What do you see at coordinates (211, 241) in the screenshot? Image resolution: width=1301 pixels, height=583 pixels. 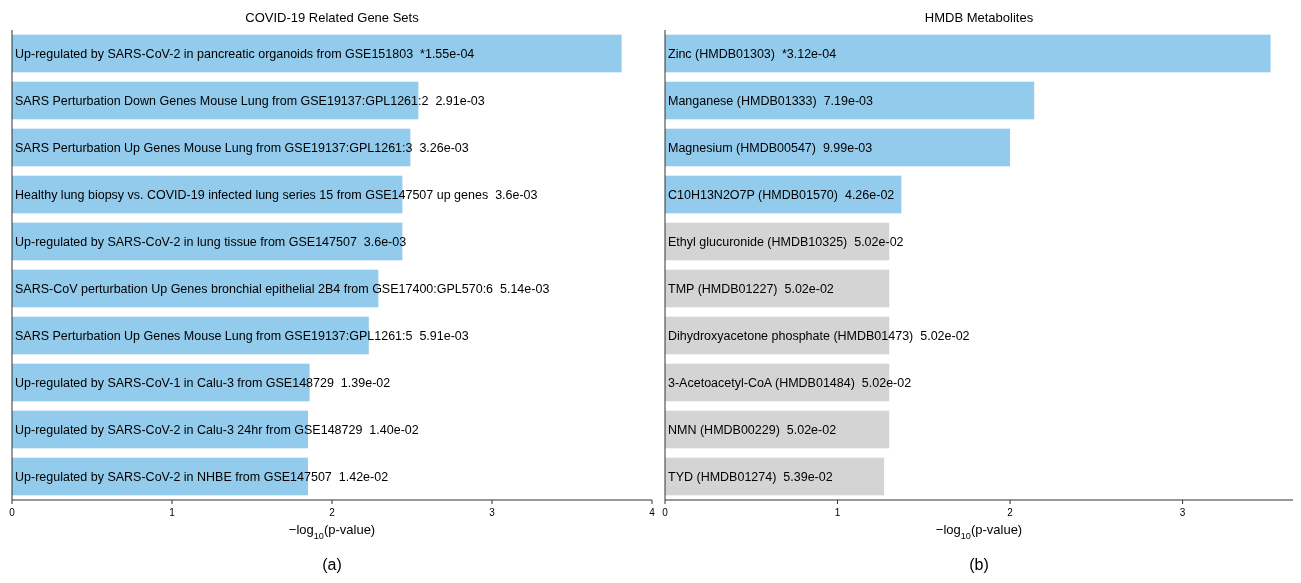 I see `y-tick-label: Up-regulated by SARS-CoV-2 in lung tissue from GSE147507 3.6e-03` at bounding box center [211, 241].